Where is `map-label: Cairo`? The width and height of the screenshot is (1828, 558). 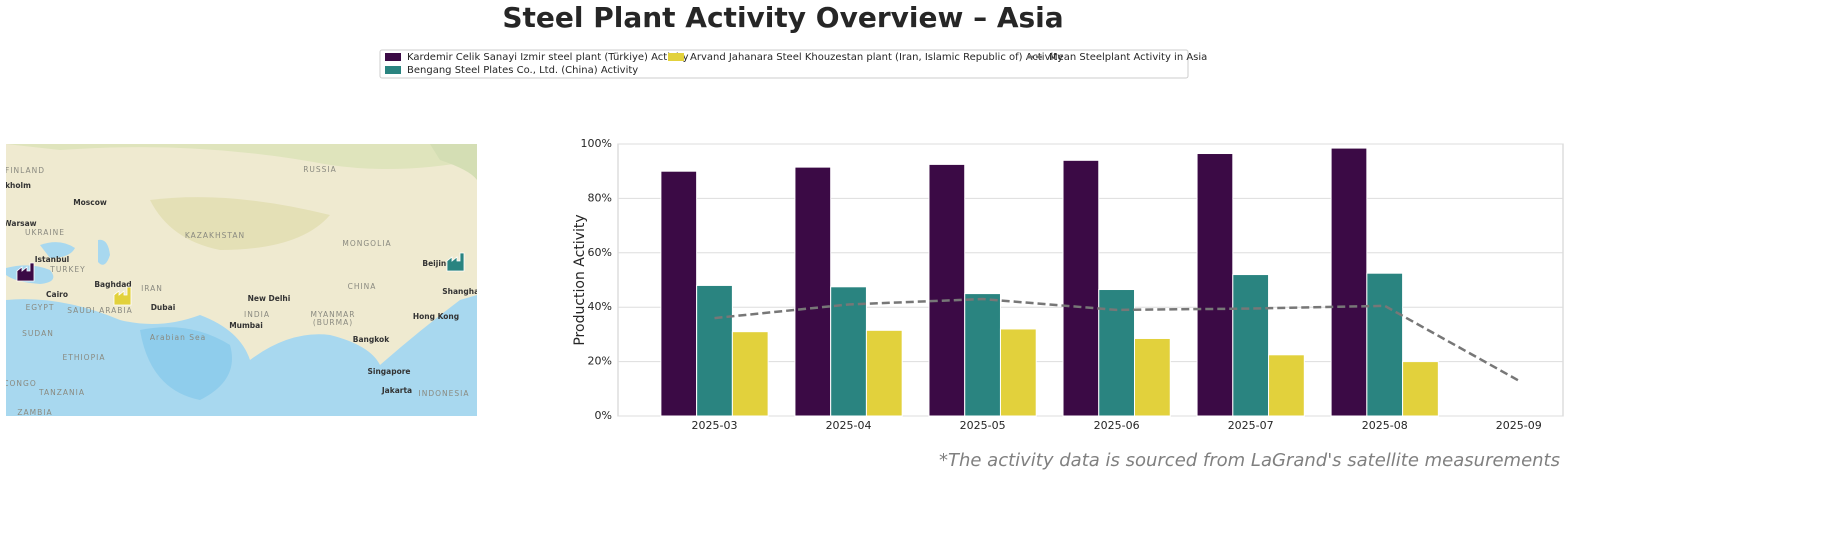 map-label: Cairo is located at coordinates (57, 294).